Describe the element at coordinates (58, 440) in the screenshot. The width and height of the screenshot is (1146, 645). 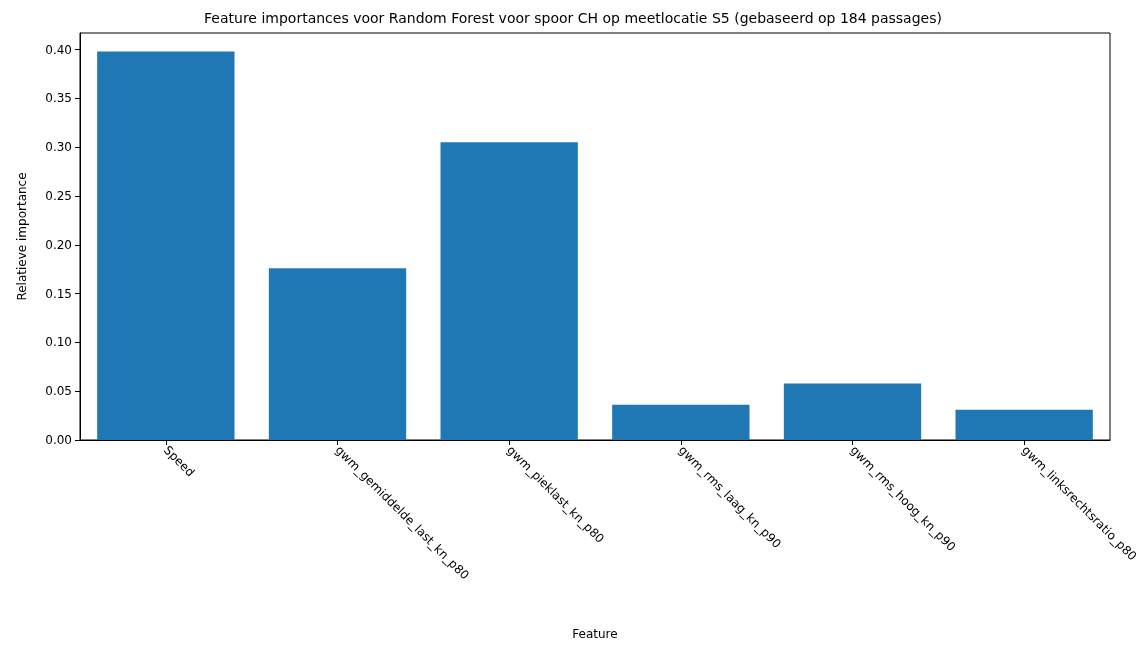
I see `y-tick-label: 0.00` at that location.